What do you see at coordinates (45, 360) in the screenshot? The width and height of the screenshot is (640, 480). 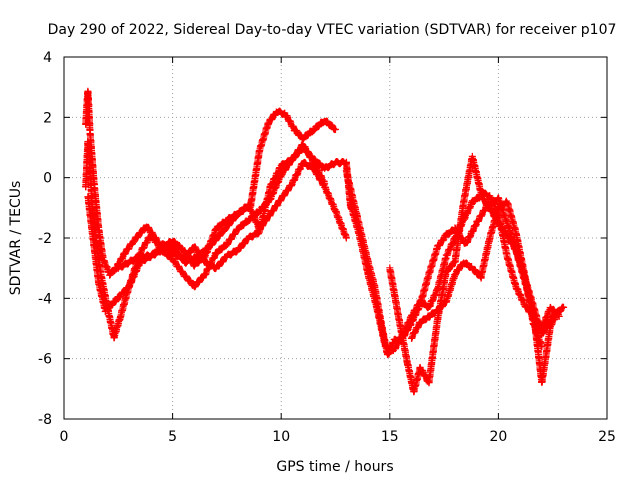 I see `y-tick-label: -6` at bounding box center [45, 360].